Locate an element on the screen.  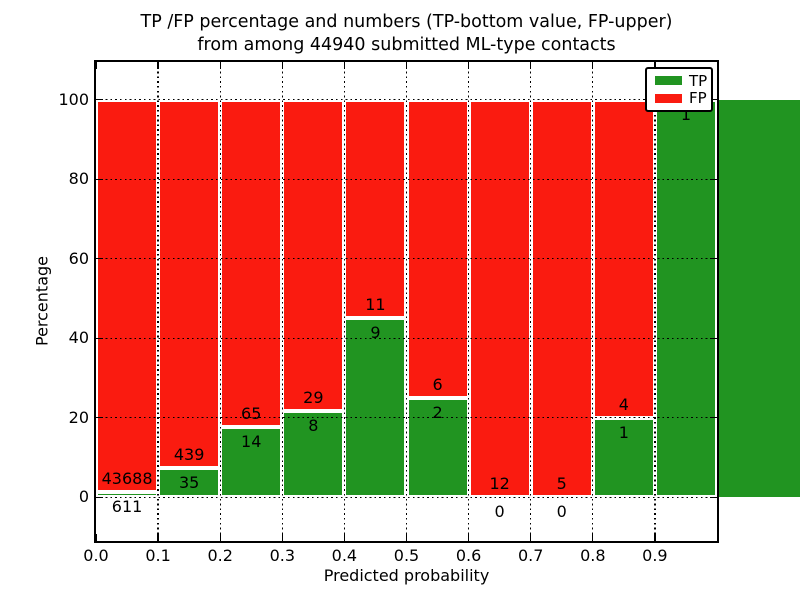
x-tick-label: 0.5 is located at coordinates (406, 555).